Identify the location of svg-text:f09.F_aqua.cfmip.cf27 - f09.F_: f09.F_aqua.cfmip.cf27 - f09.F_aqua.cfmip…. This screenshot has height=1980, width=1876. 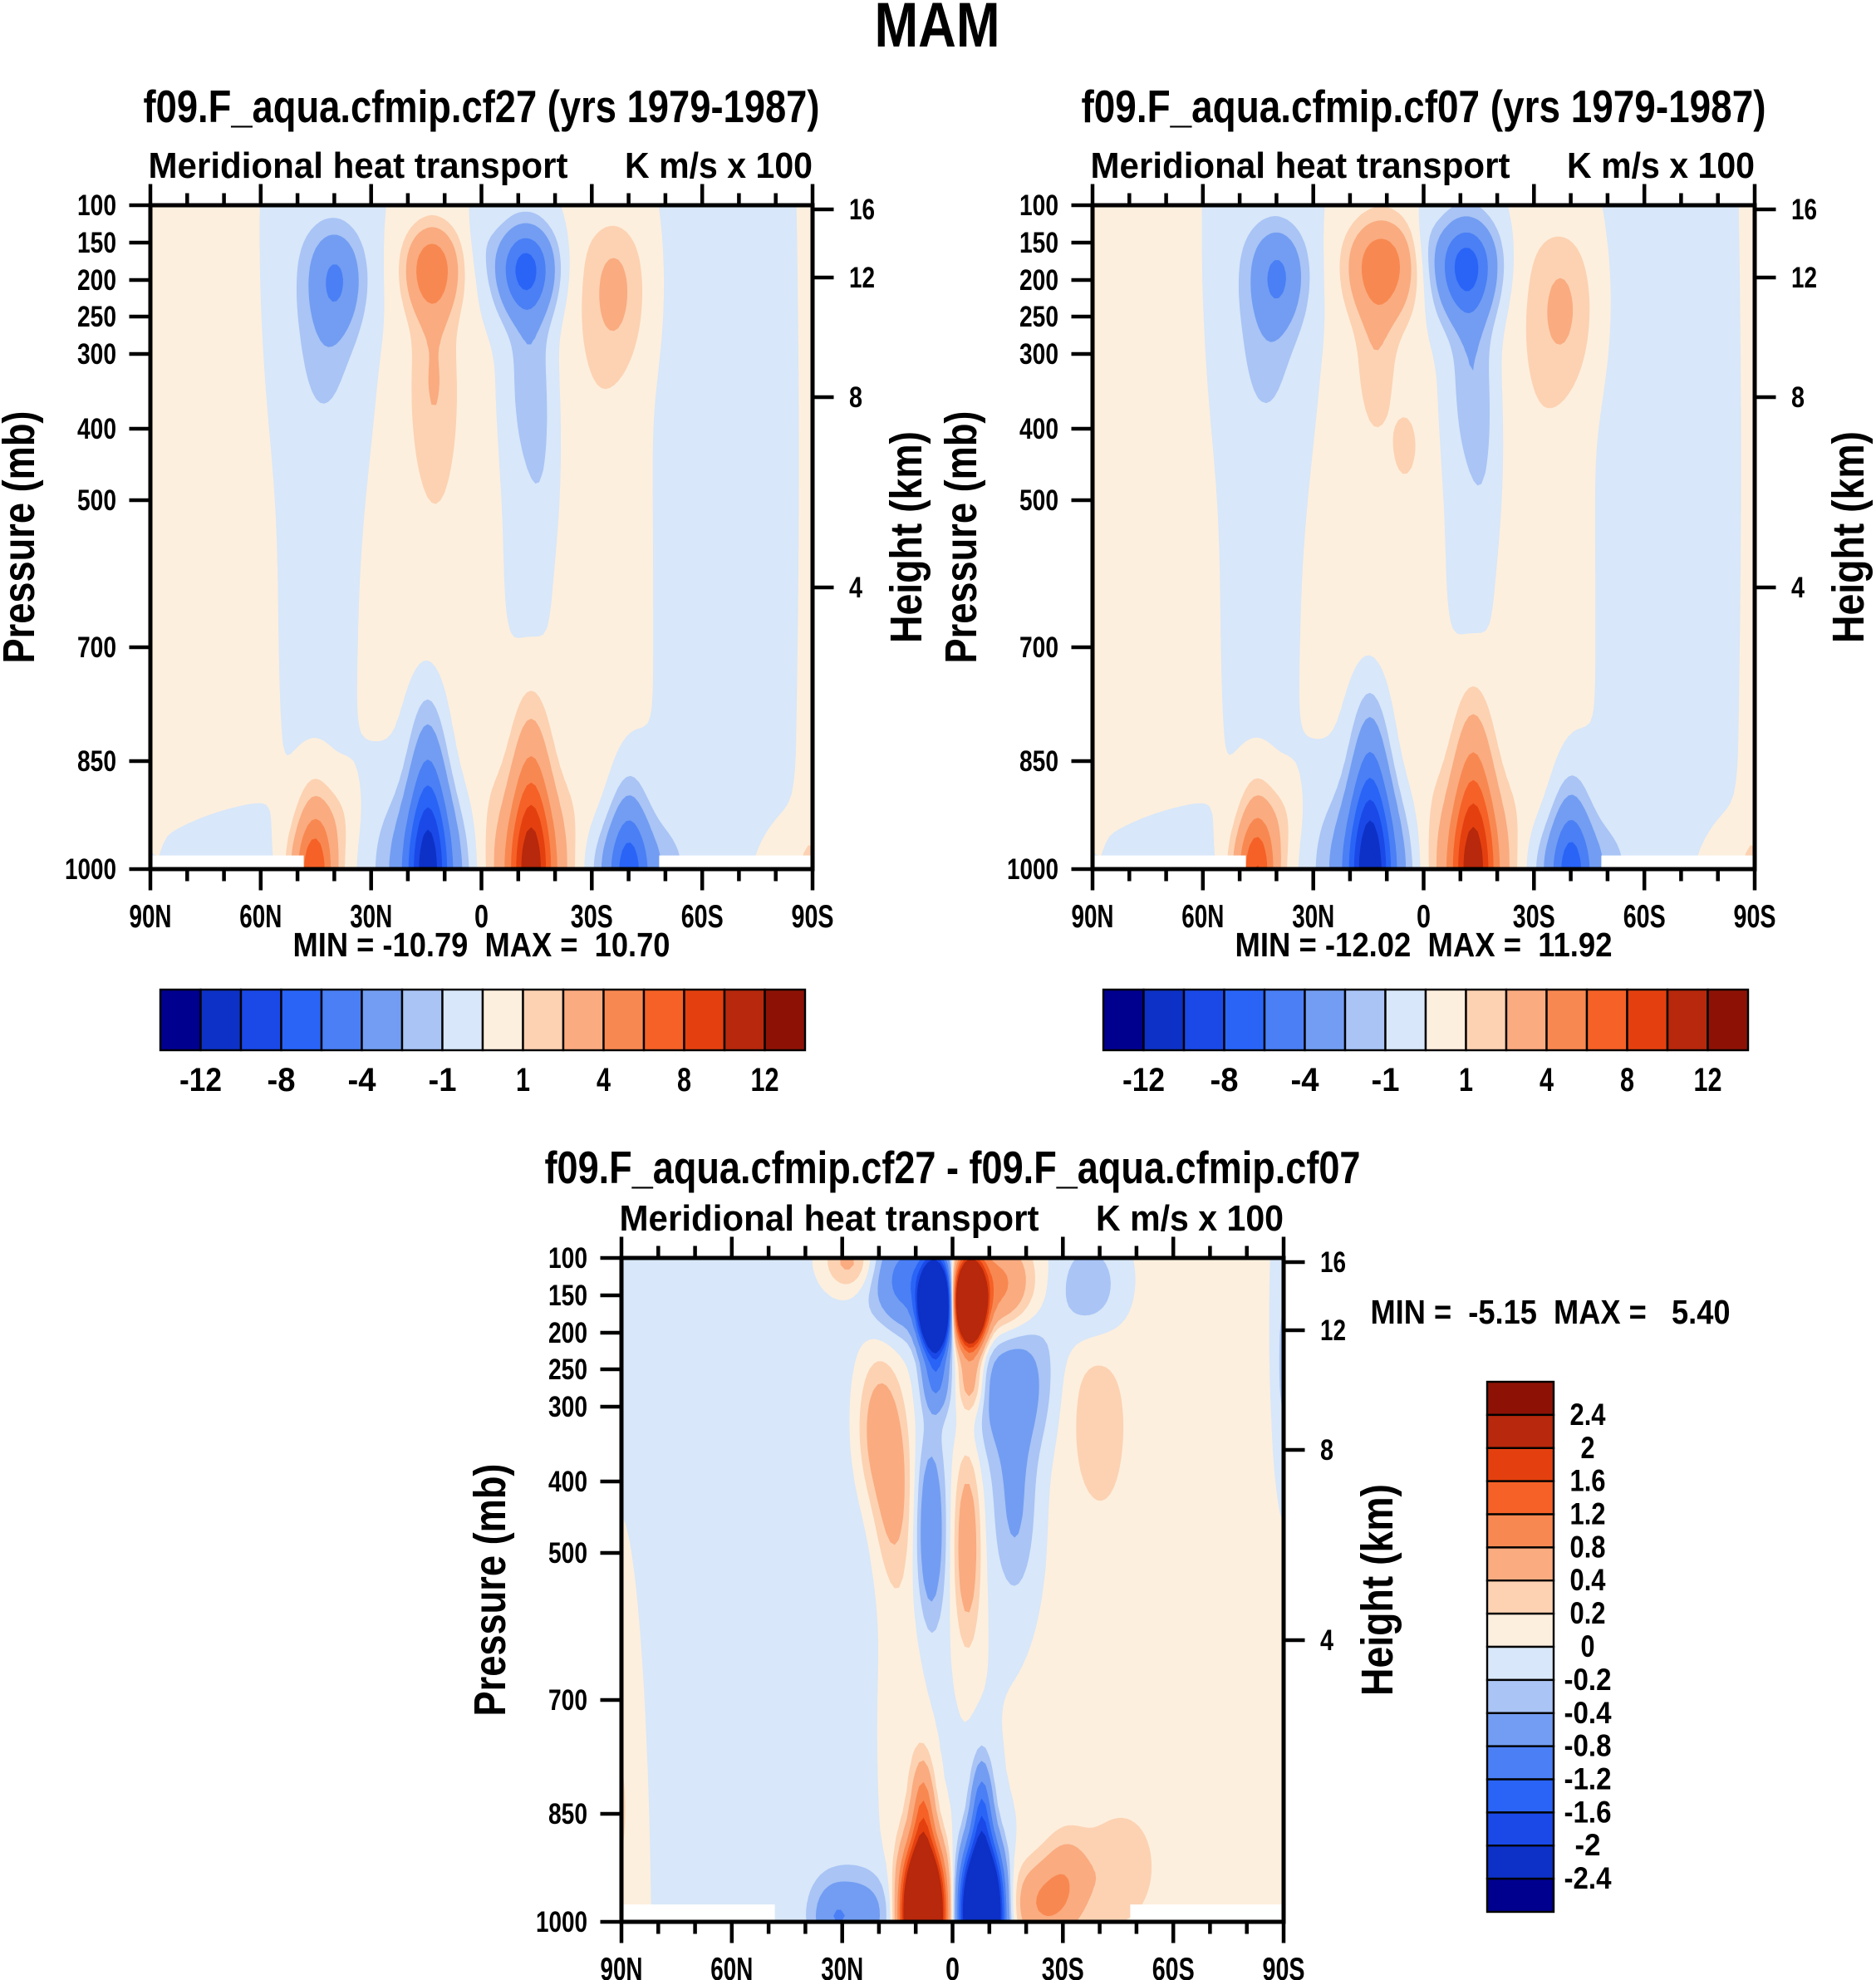
(953, 1167).